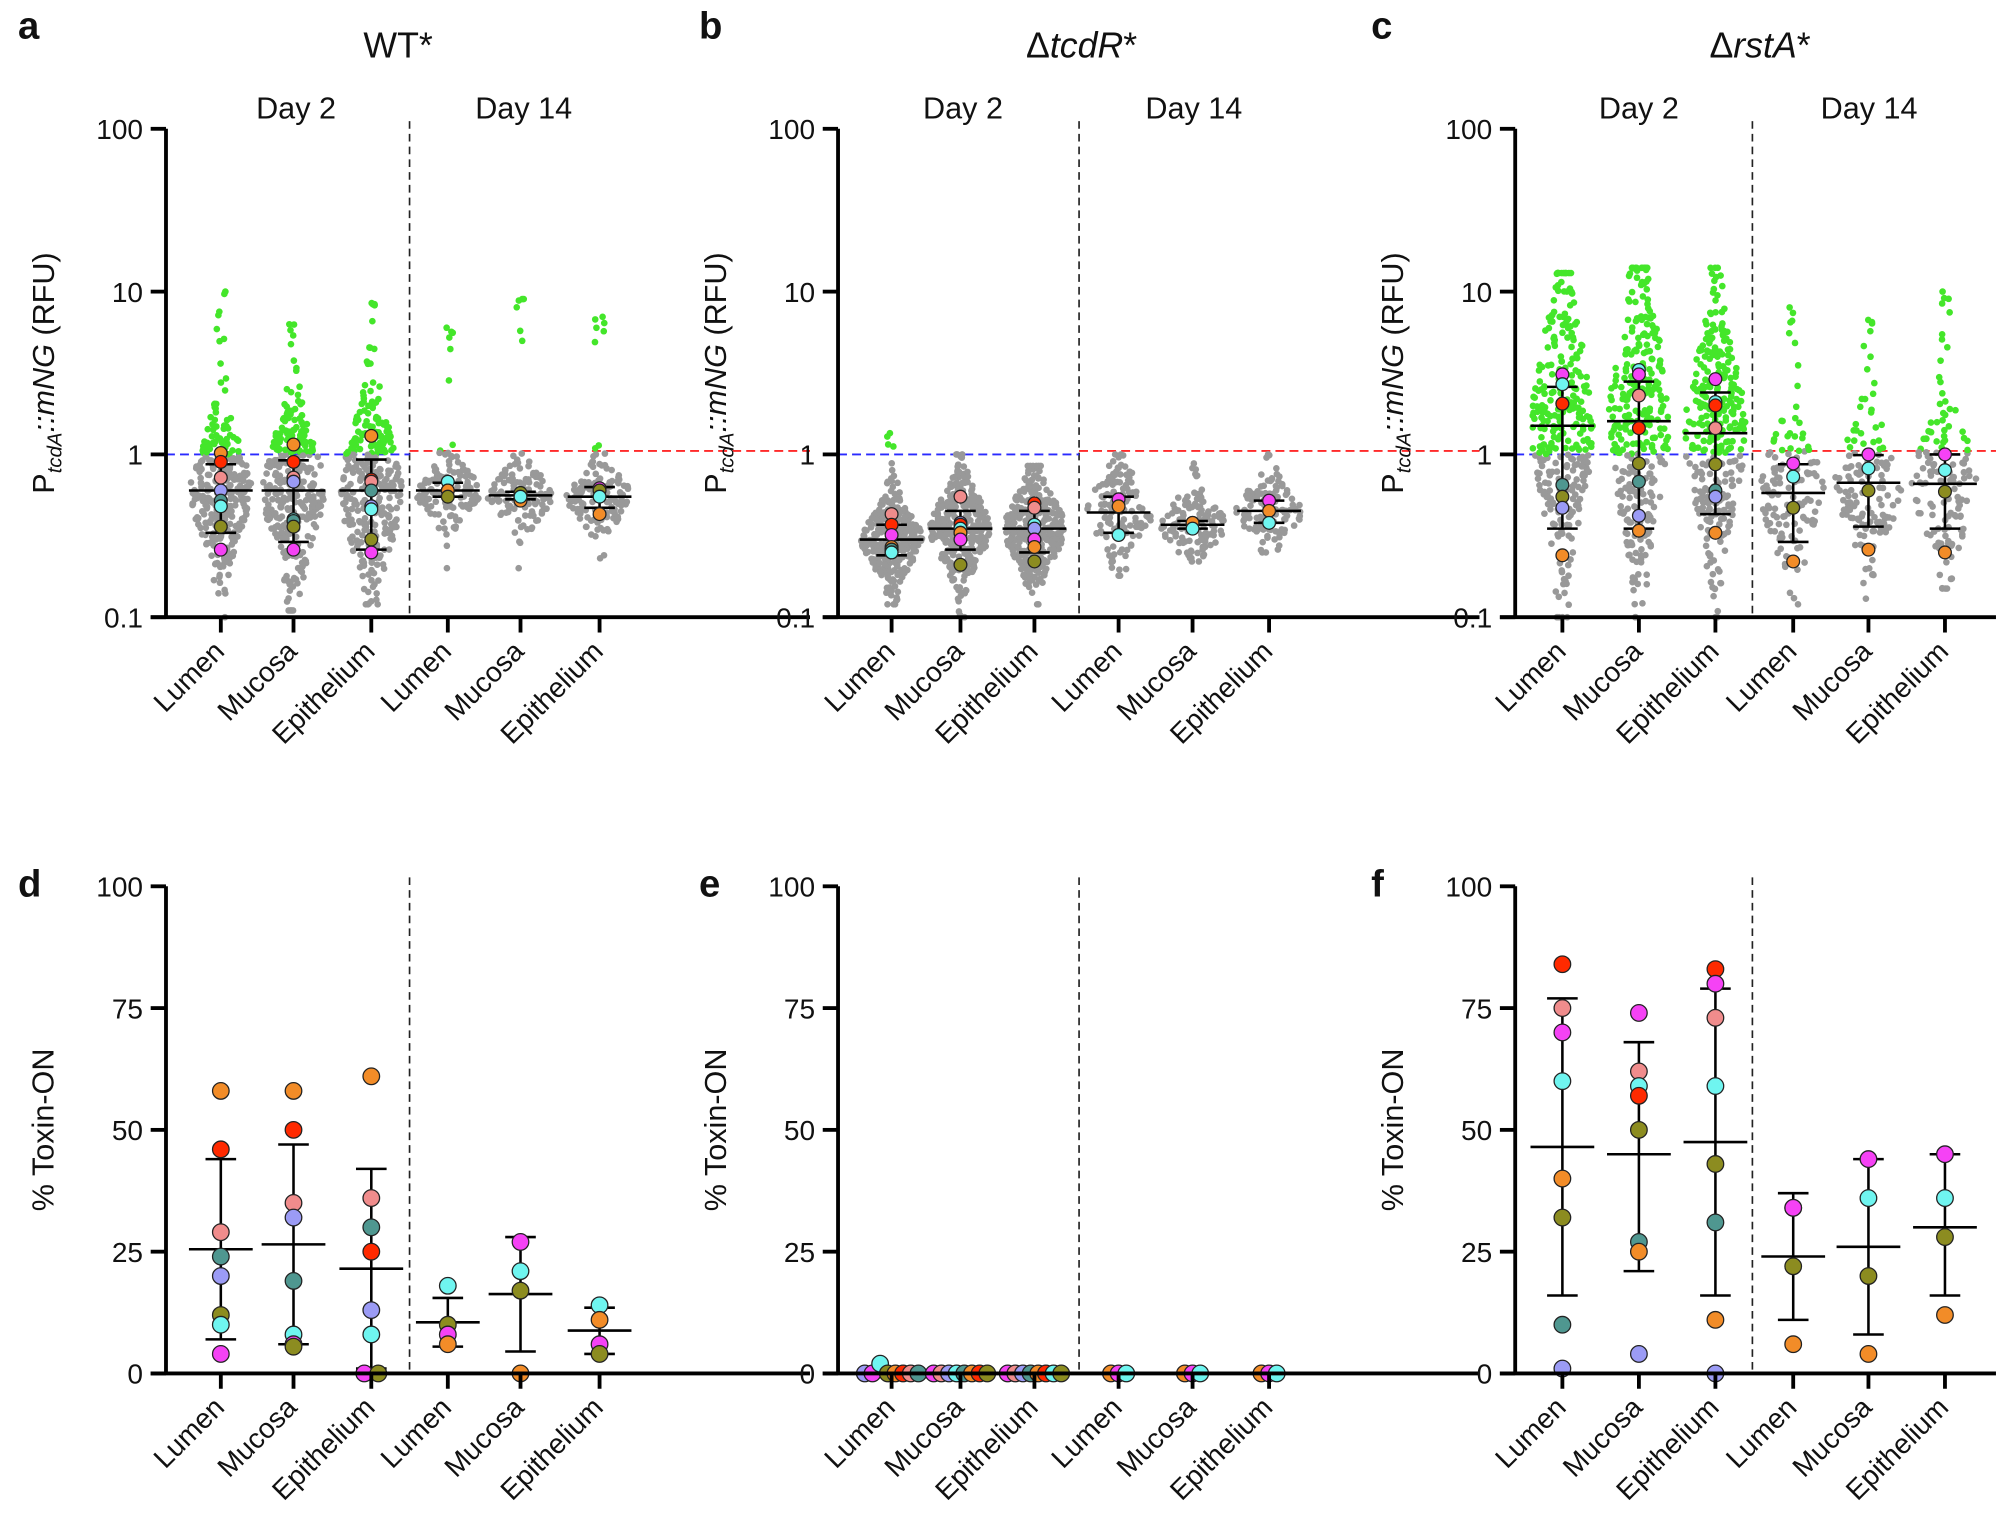 The width and height of the screenshot is (2000, 1515). What do you see at coordinates (799, 292) in the screenshot?
I see `y-tick-label: 10` at bounding box center [799, 292].